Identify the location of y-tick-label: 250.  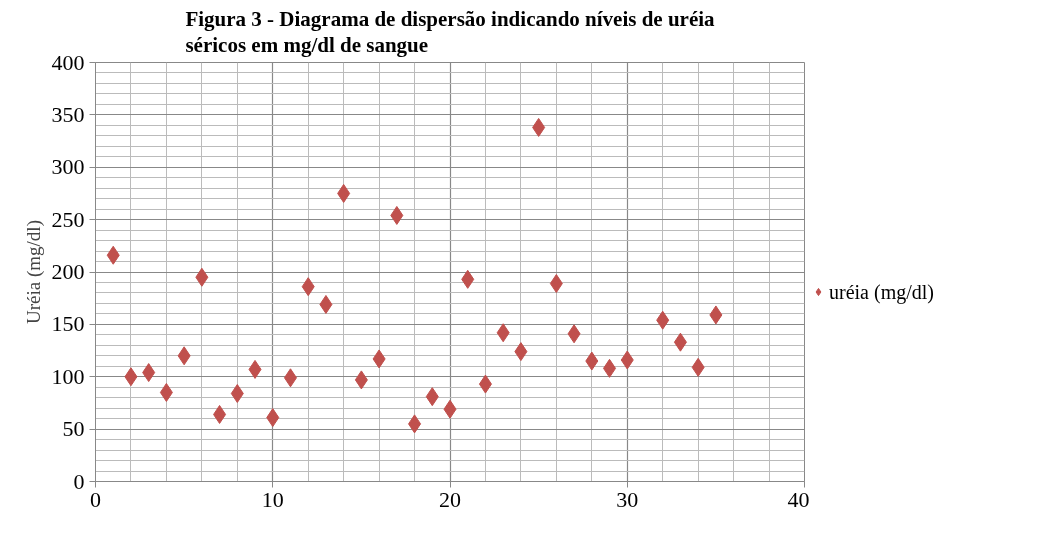
(68, 219).